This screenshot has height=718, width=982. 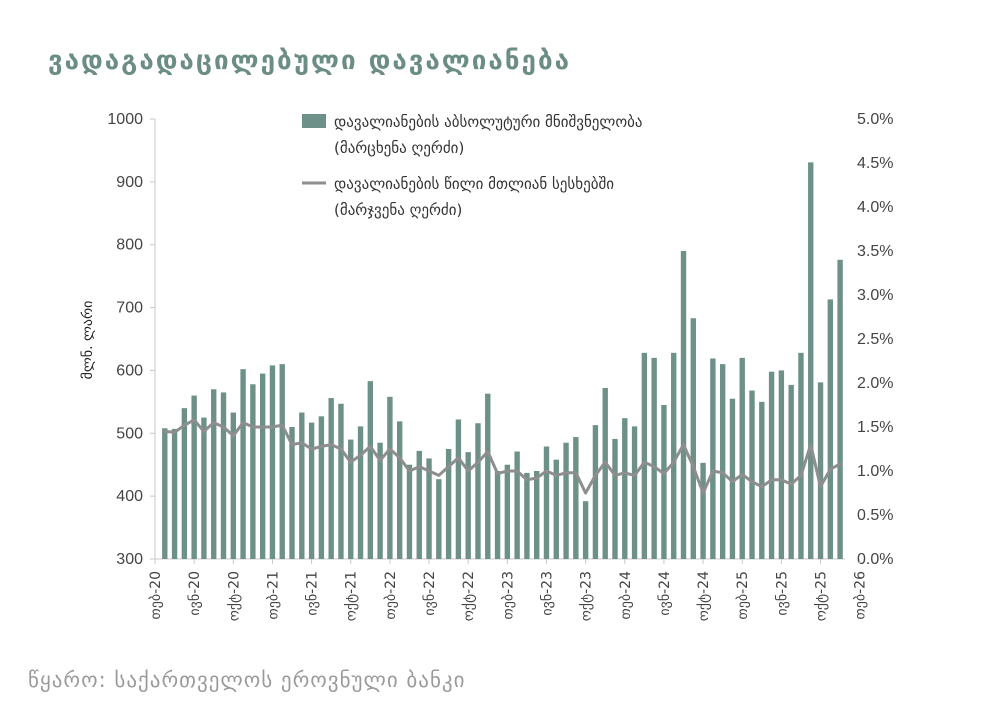 I want to click on legend-bar-swatch, so click(x=314, y=121).